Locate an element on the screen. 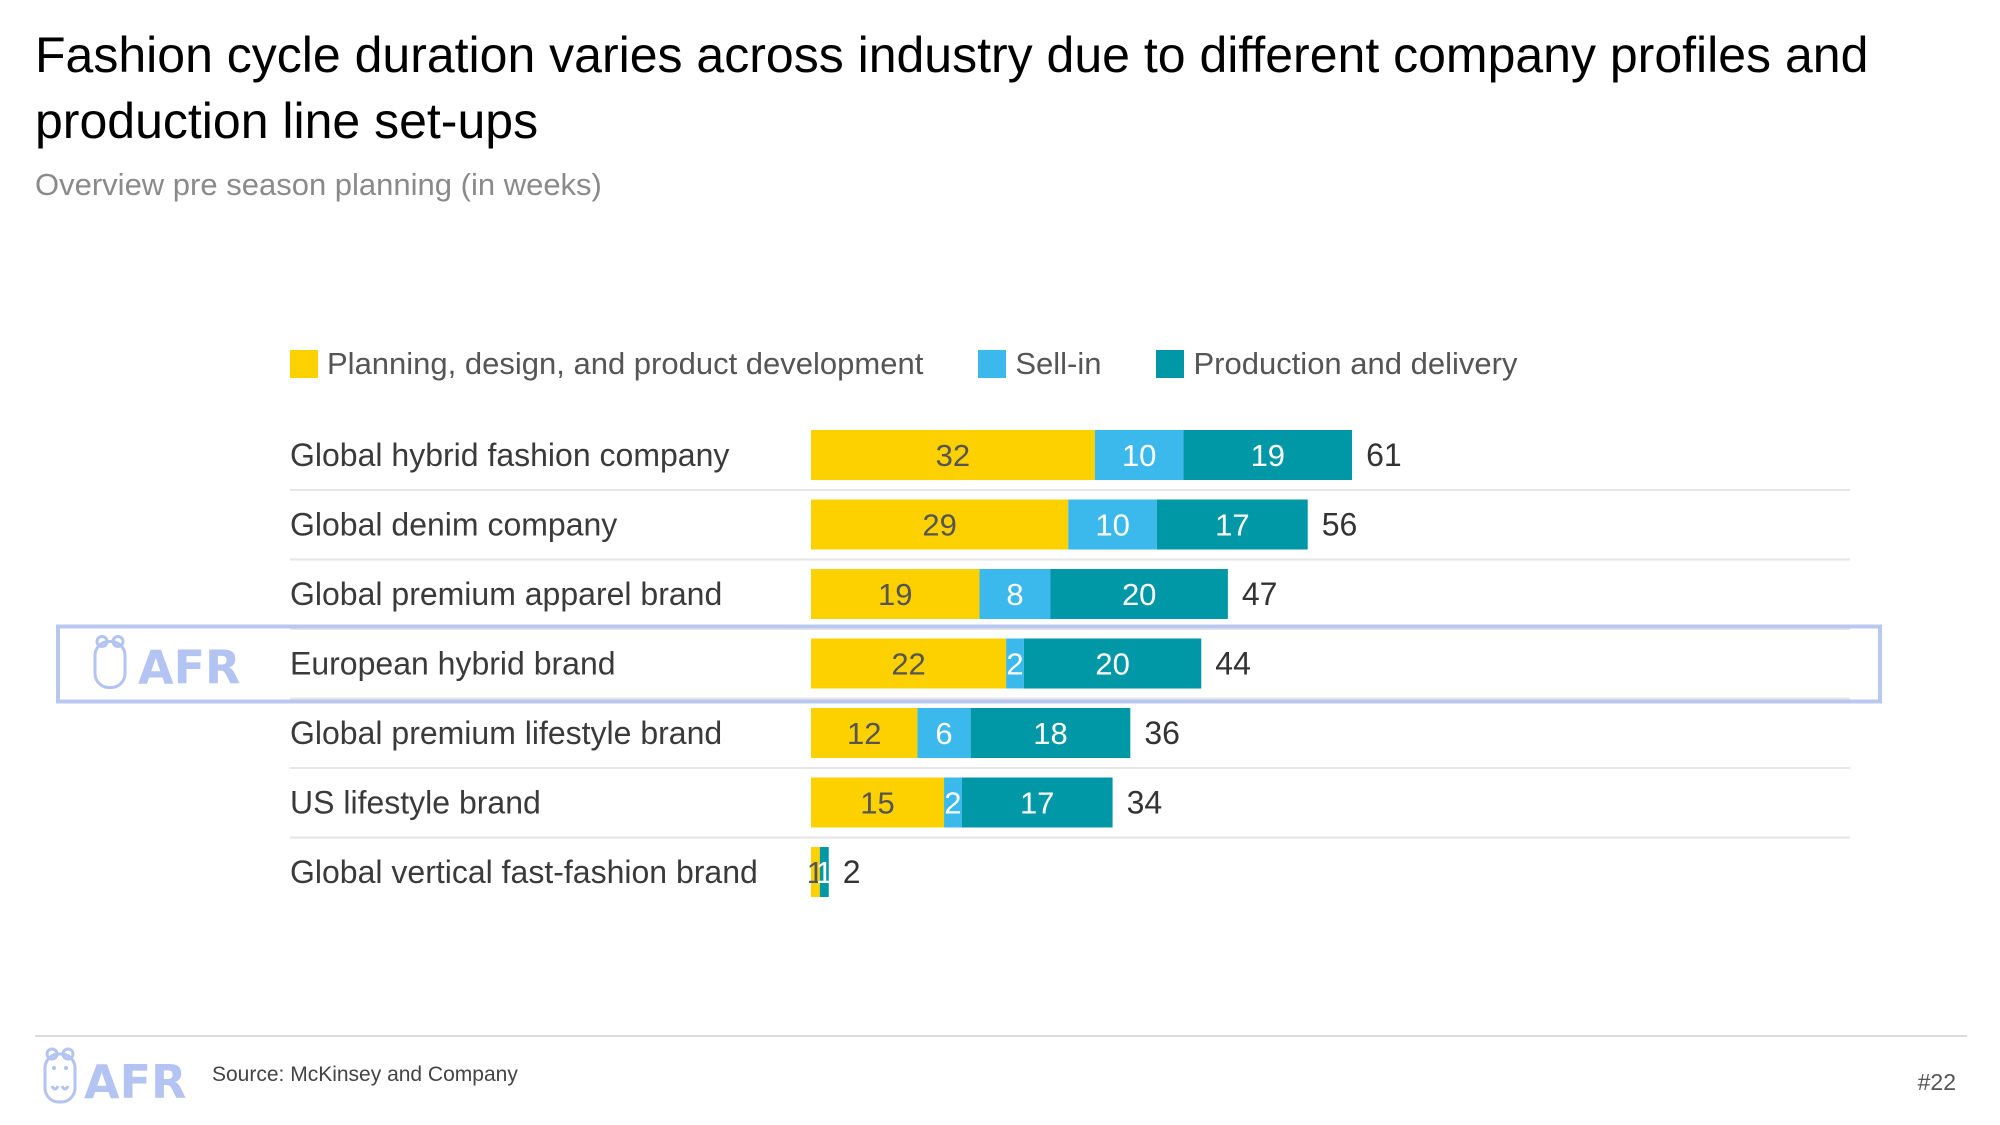 The width and height of the screenshot is (2000, 1125). legend-swatch-sell-in is located at coordinates (992, 364).